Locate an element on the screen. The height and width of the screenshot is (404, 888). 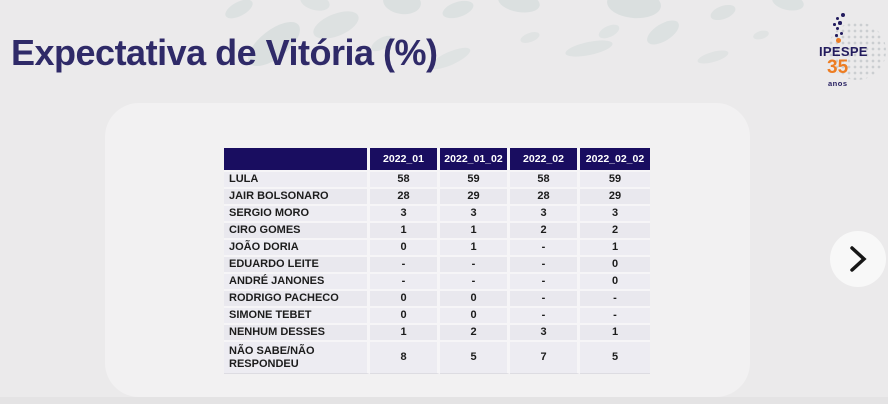
table-row: LULA 58 59 58 59 is located at coordinates (437, 180).